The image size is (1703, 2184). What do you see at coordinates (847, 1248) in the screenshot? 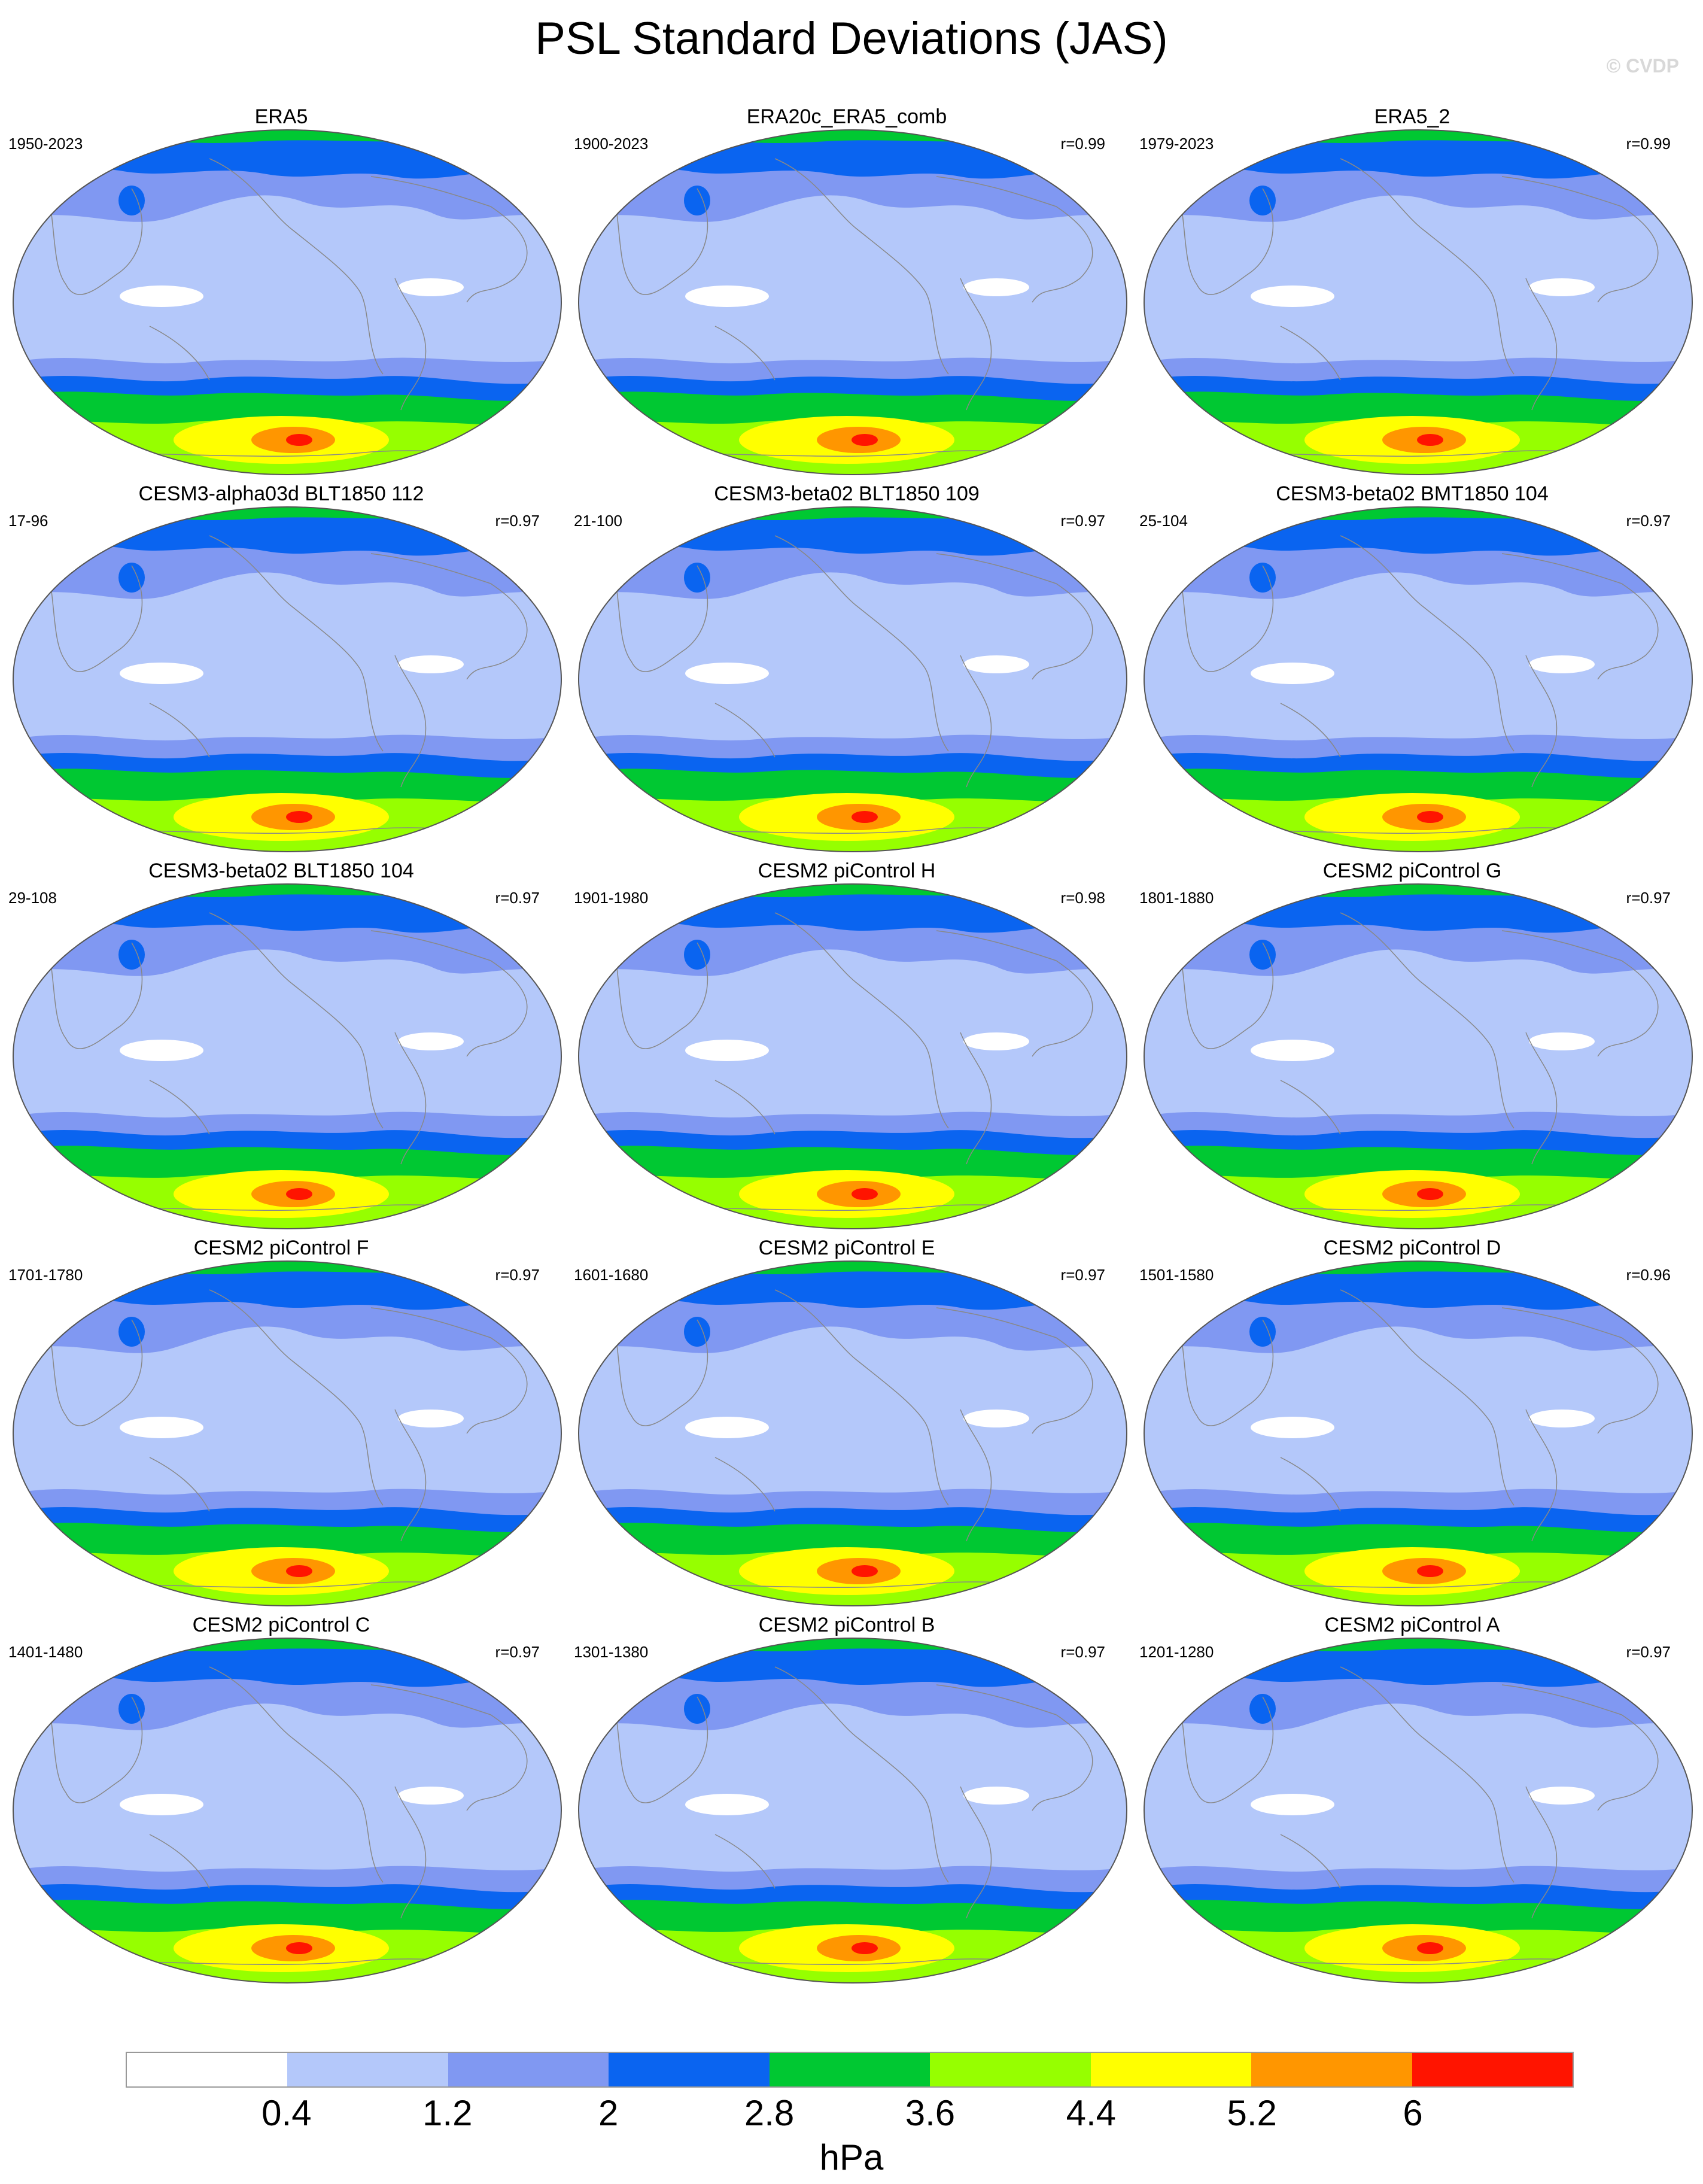
I see `panel-title: CESM2 piControl E` at bounding box center [847, 1248].